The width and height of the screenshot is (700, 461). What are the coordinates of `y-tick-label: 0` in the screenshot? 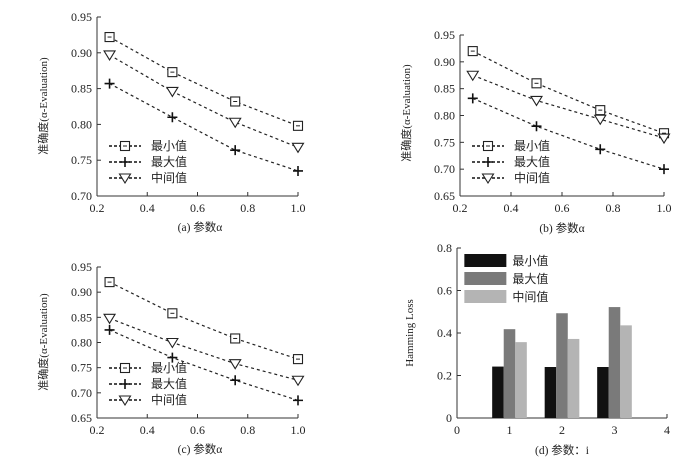 It's located at (449, 418).